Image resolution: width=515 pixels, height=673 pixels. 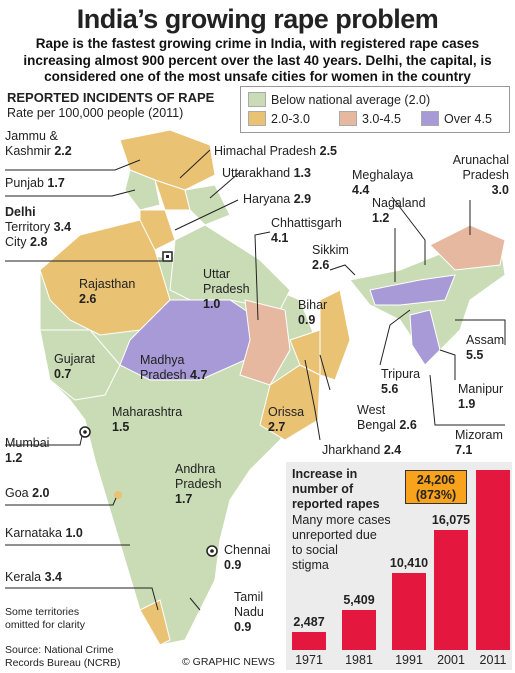 What do you see at coordinates (35, 183) in the screenshot?
I see `label-punjab: Punjab 1.7` at bounding box center [35, 183].